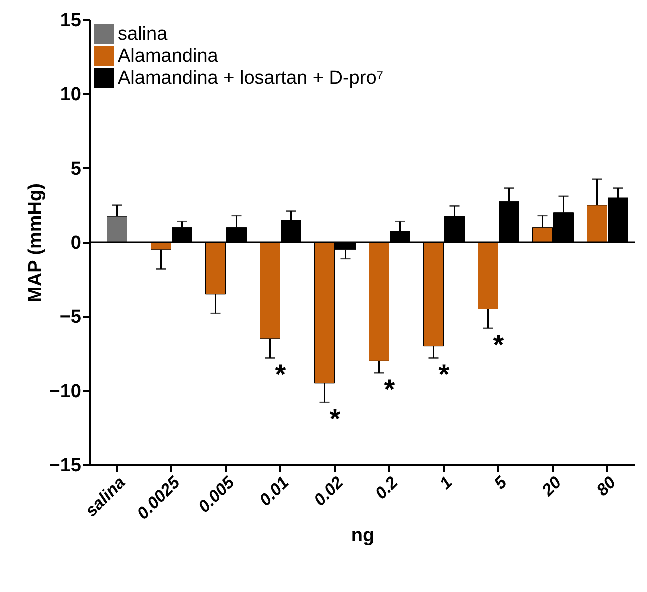 The width and height of the screenshot is (647, 592). I want to click on x-axis-title: ng, so click(363, 536).